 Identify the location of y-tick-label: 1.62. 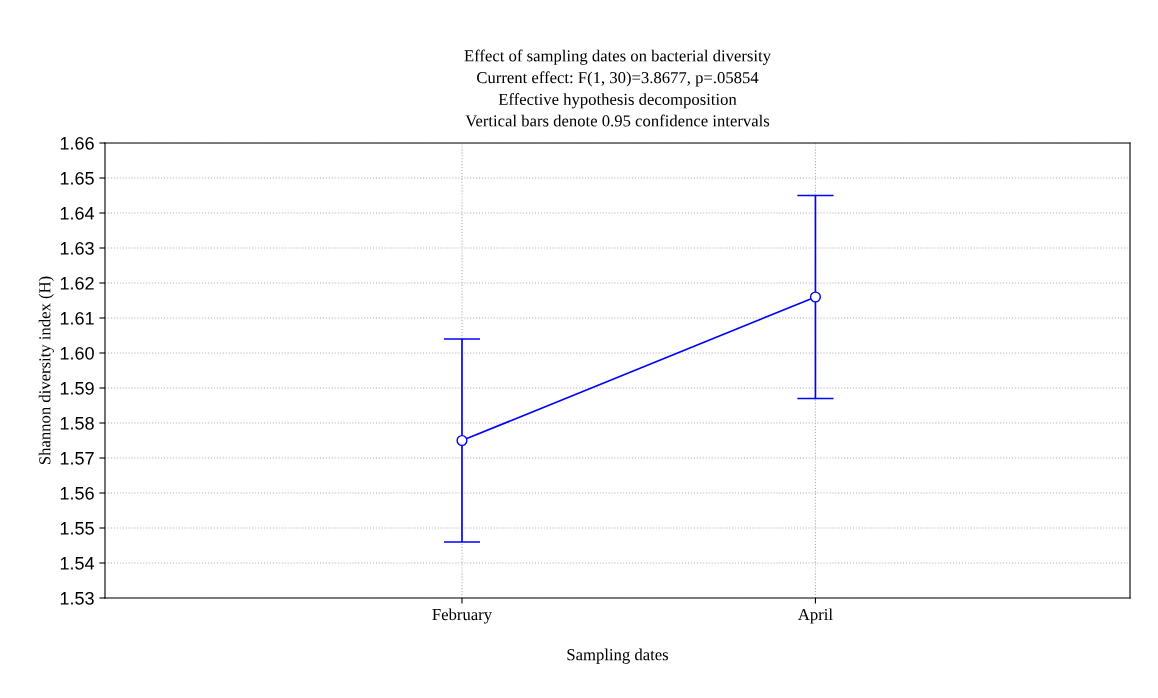
(77, 283).